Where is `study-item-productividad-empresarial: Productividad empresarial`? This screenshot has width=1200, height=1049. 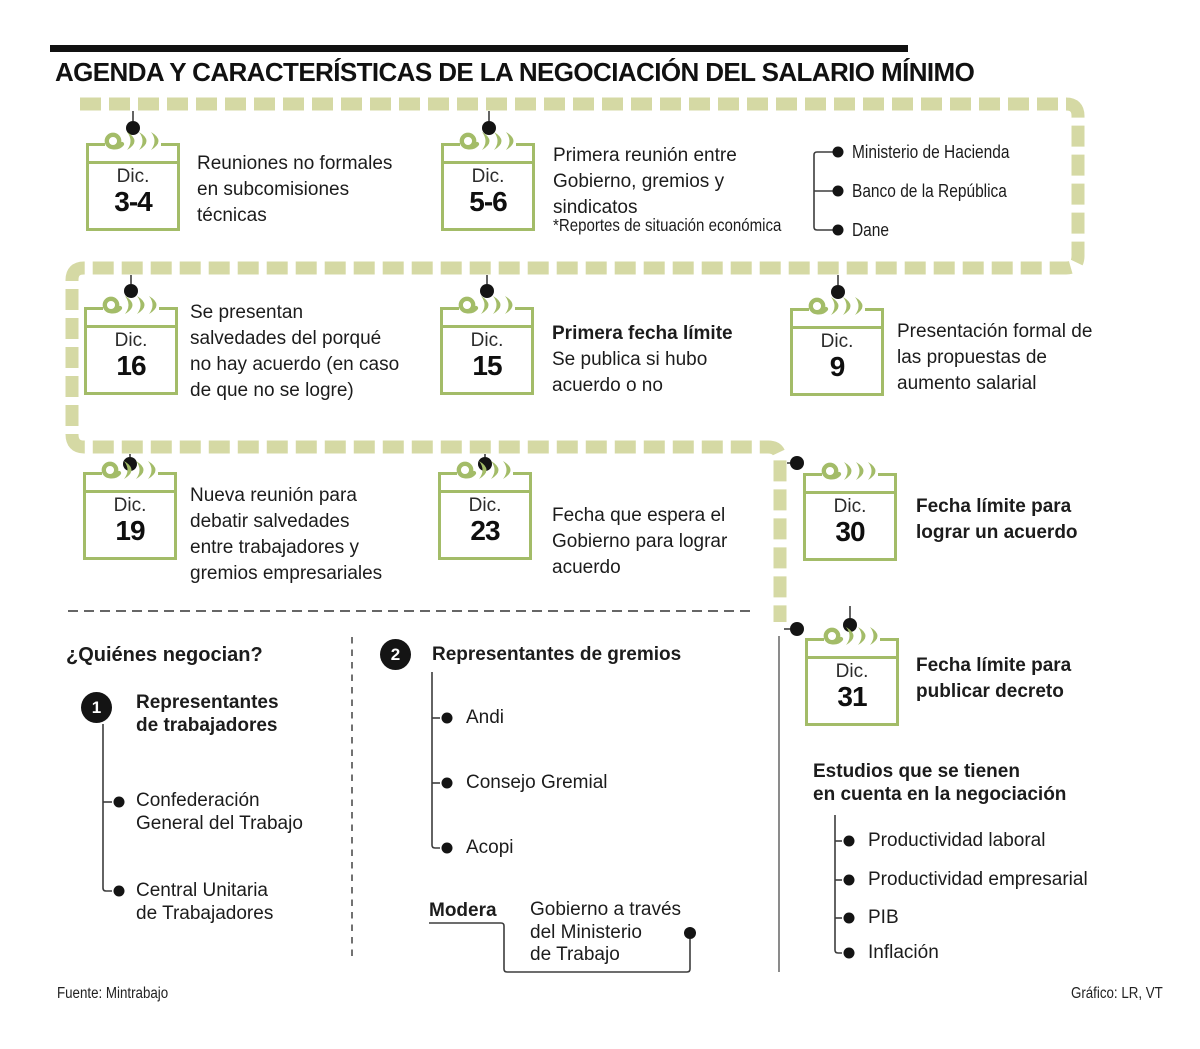
study-item-productividad-empresarial: Productividad empresarial is located at coordinates (978, 879).